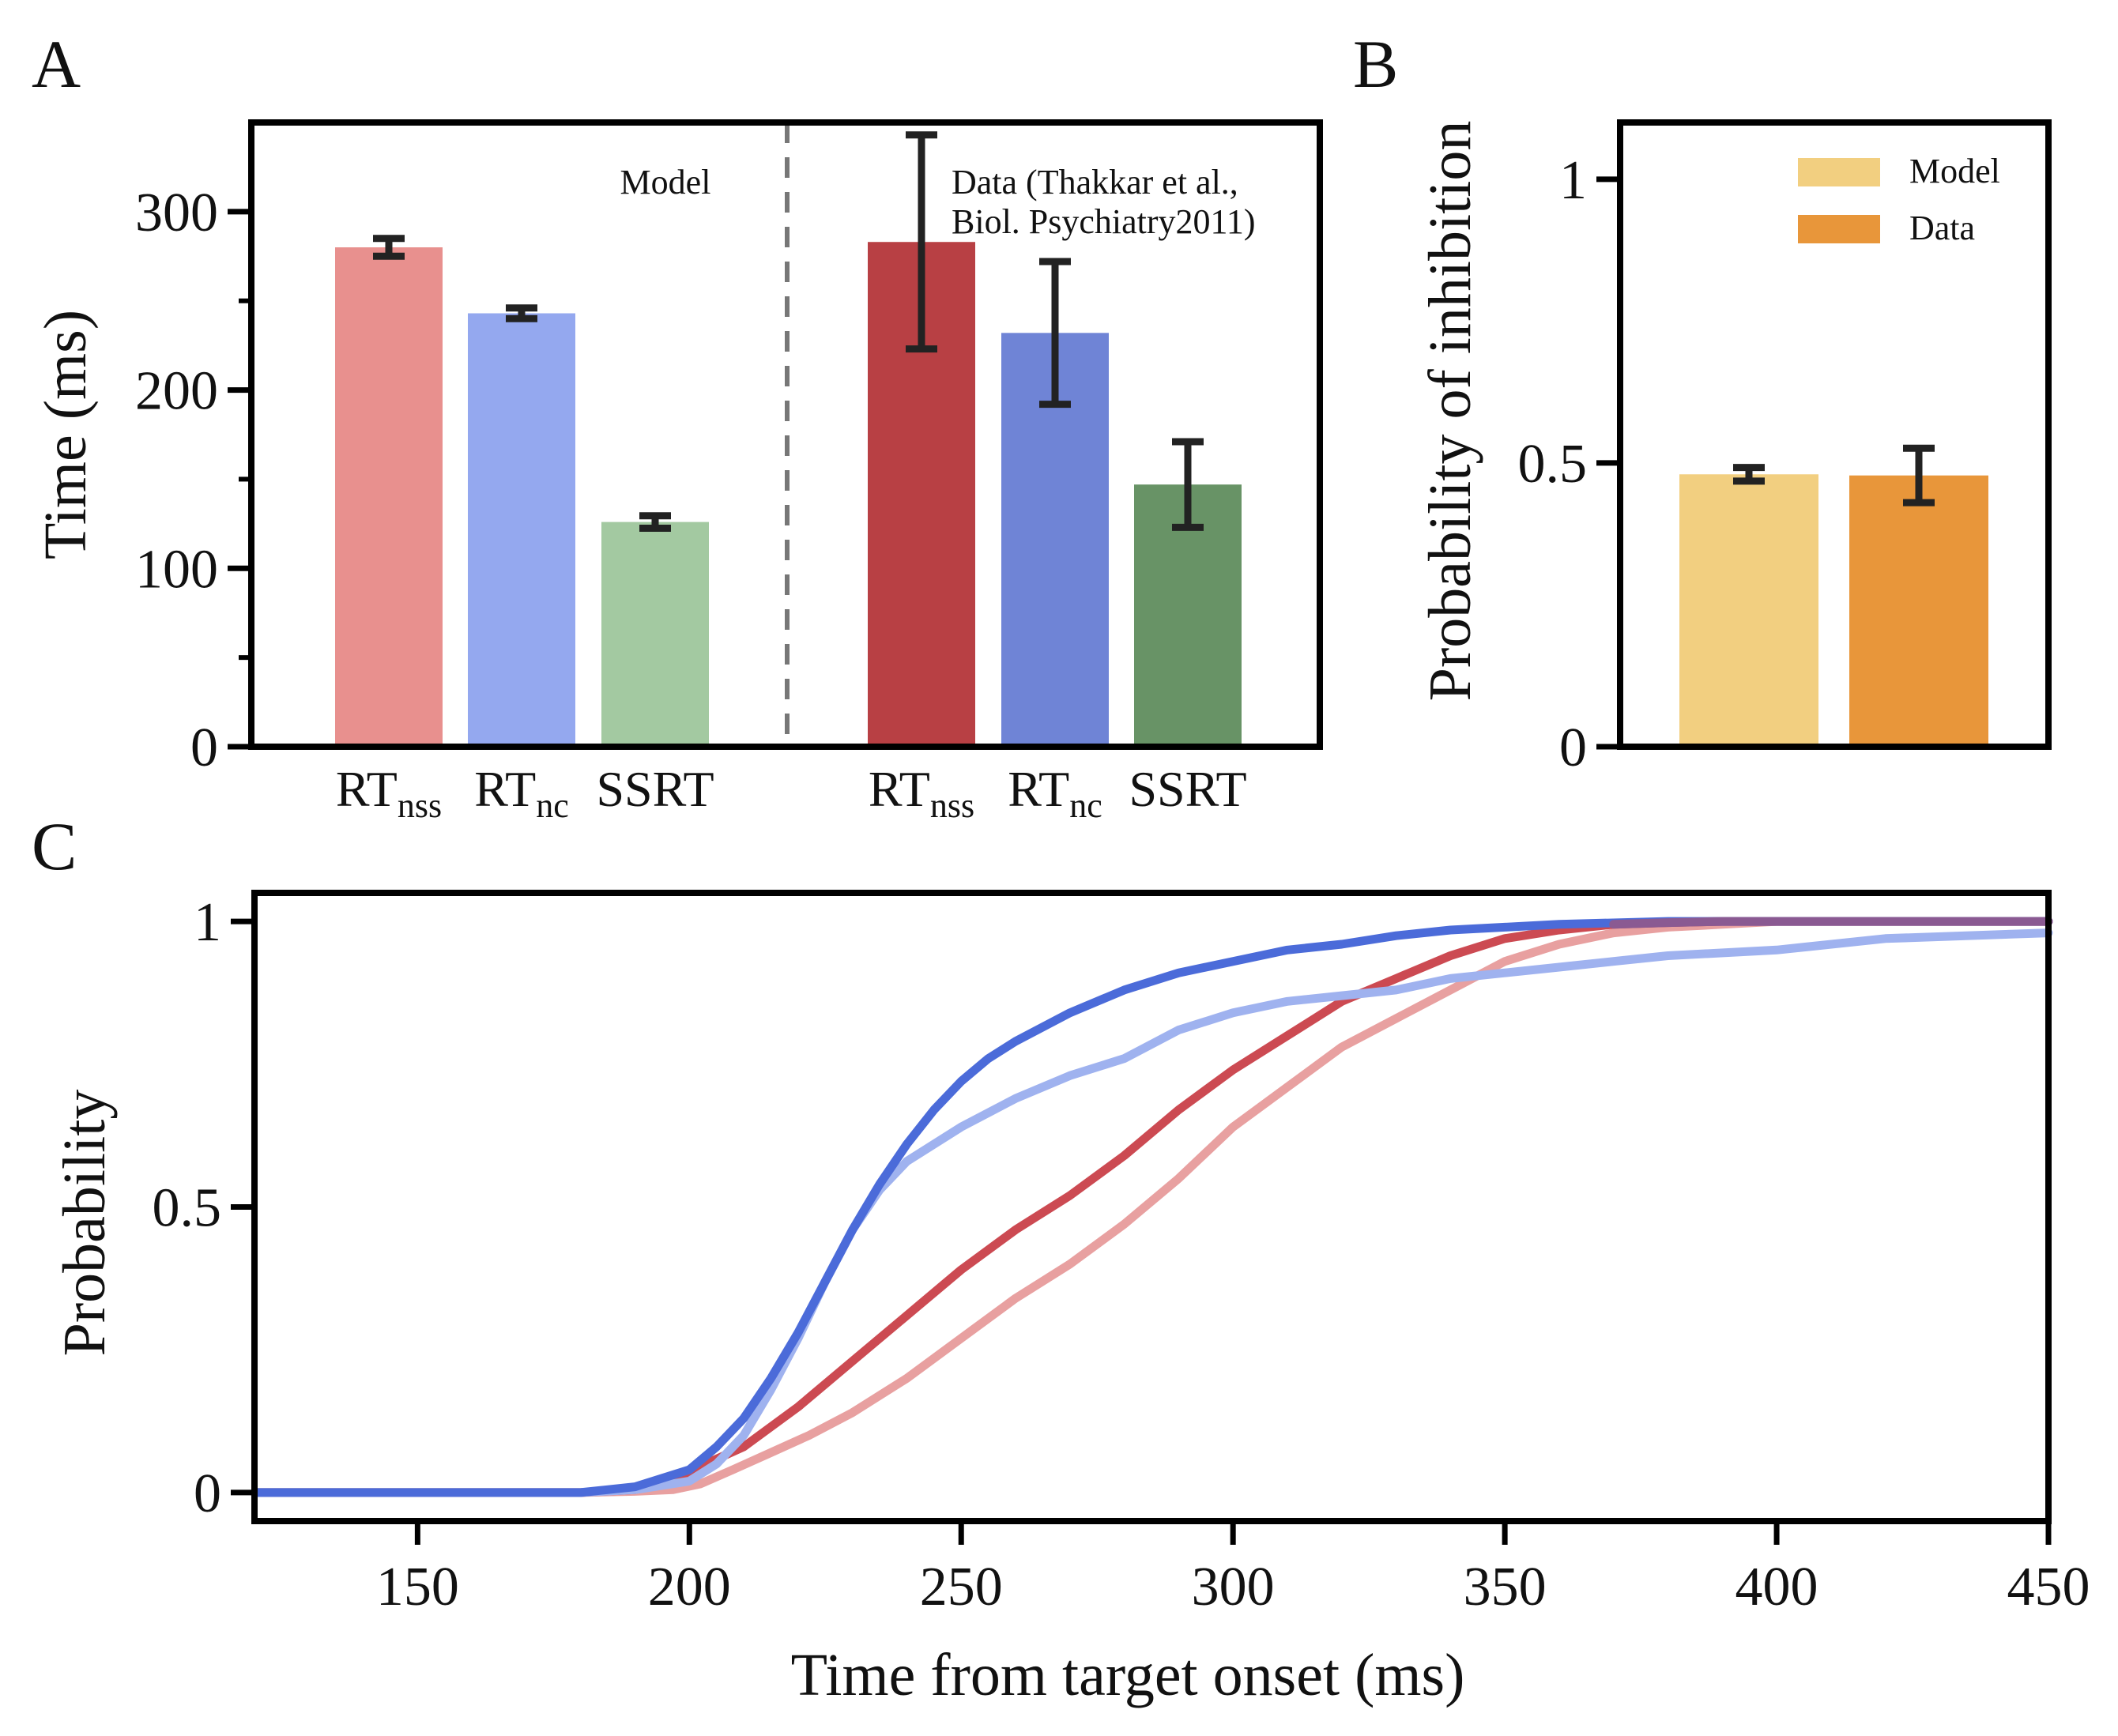 The width and height of the screenshot is (2118, 1736). What do you see at coordinates (204, 747) in the screenshot?
I see `panel-a-y-tick-label: 0` at bounding box center [204, 747].